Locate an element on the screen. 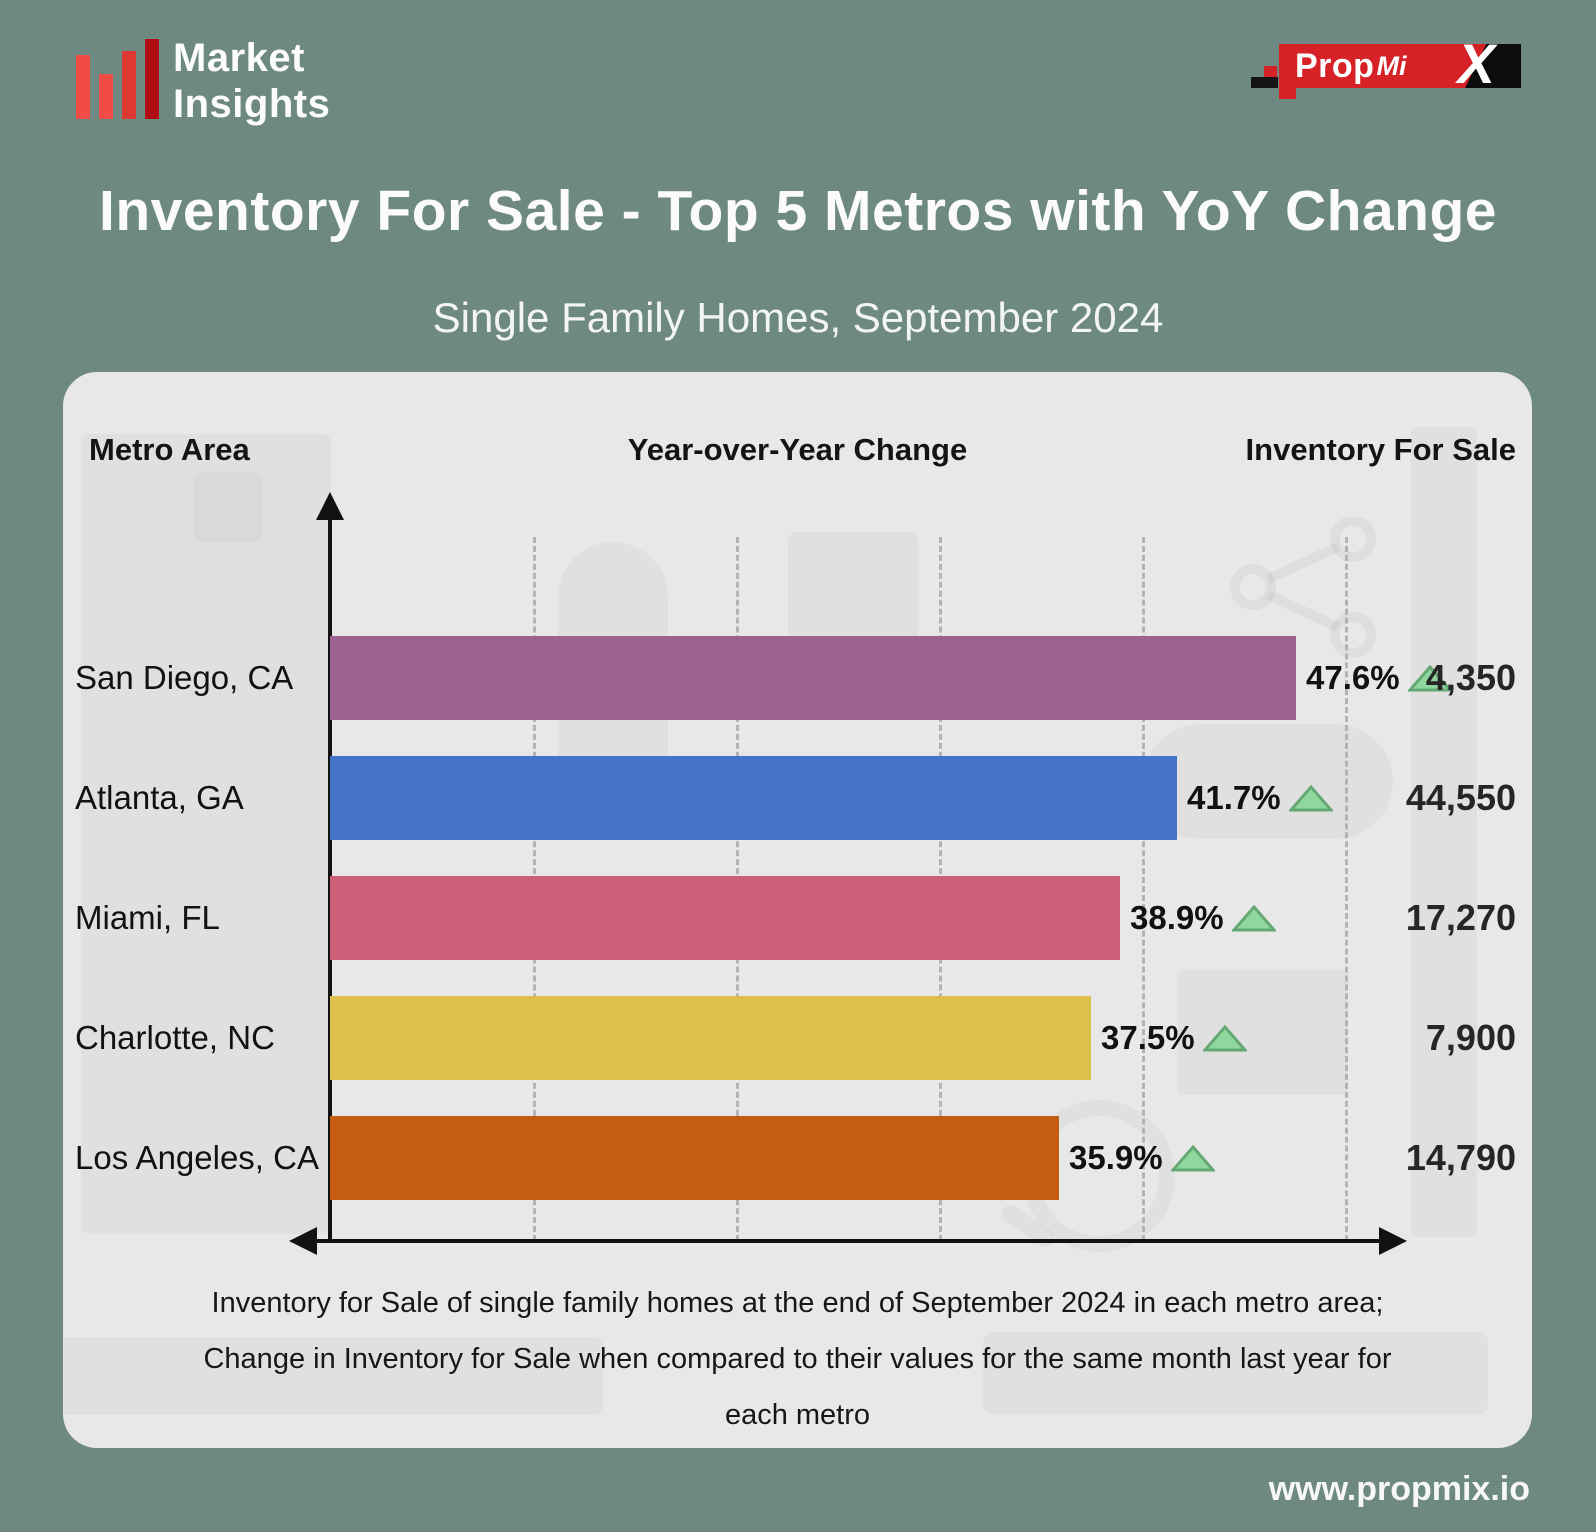 The height and width of the screenshot is (1532, 1596). yoy-change-value: 47.6% is located at coordinates (1353, 677).